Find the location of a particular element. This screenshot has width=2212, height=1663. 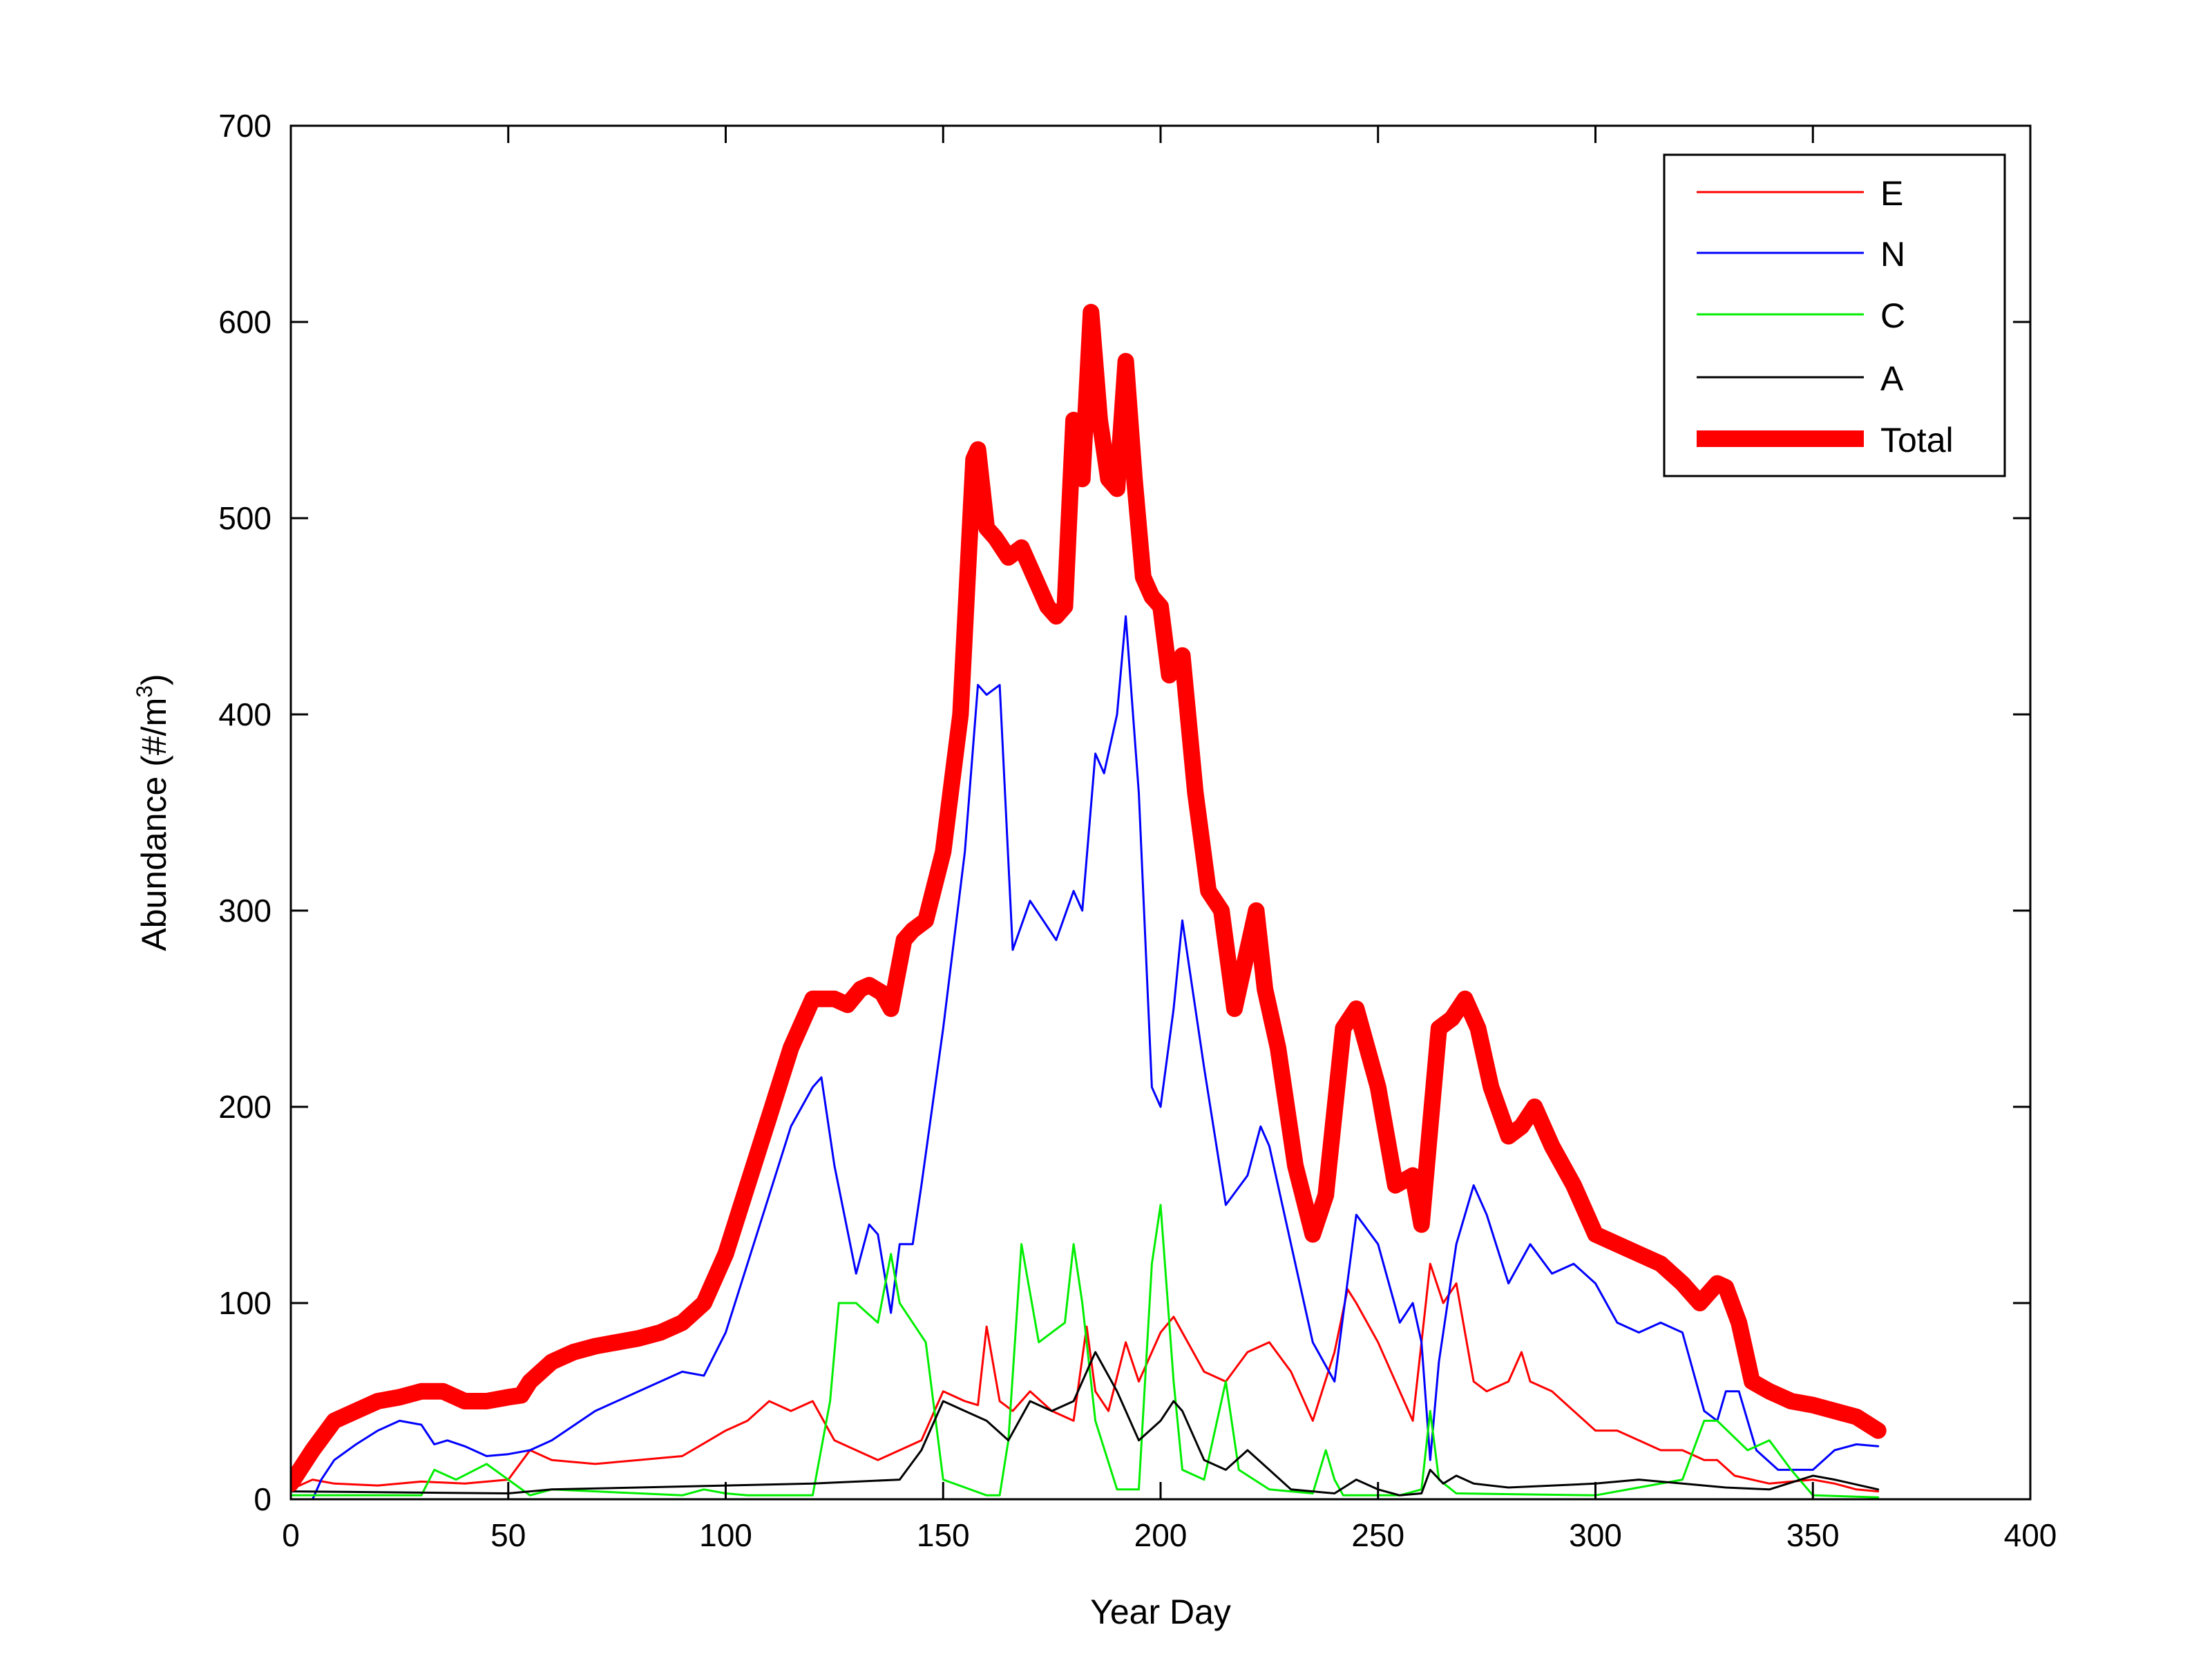

x-tick-label: 200 is located at coordinates (1161, 1535).